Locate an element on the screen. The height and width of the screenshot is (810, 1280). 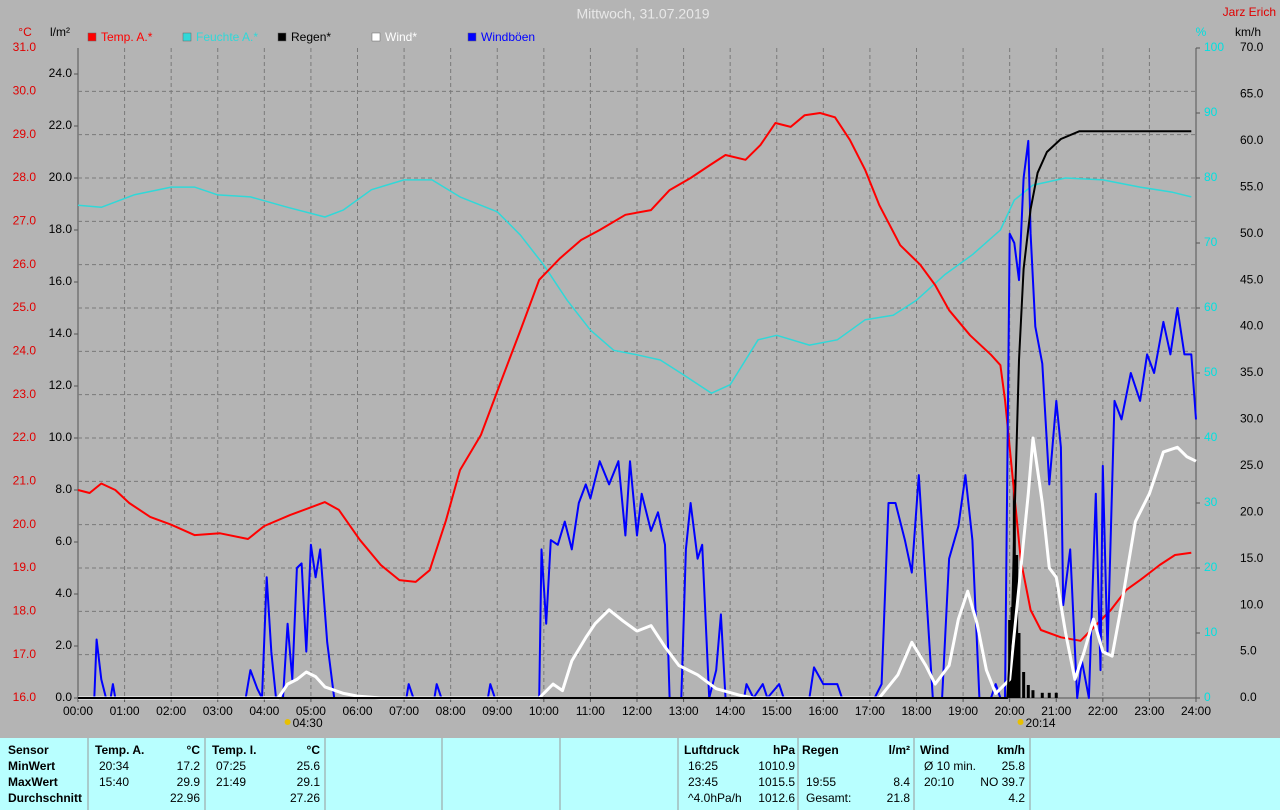
legend-label: Regen* is located at coordinates (311, 37).